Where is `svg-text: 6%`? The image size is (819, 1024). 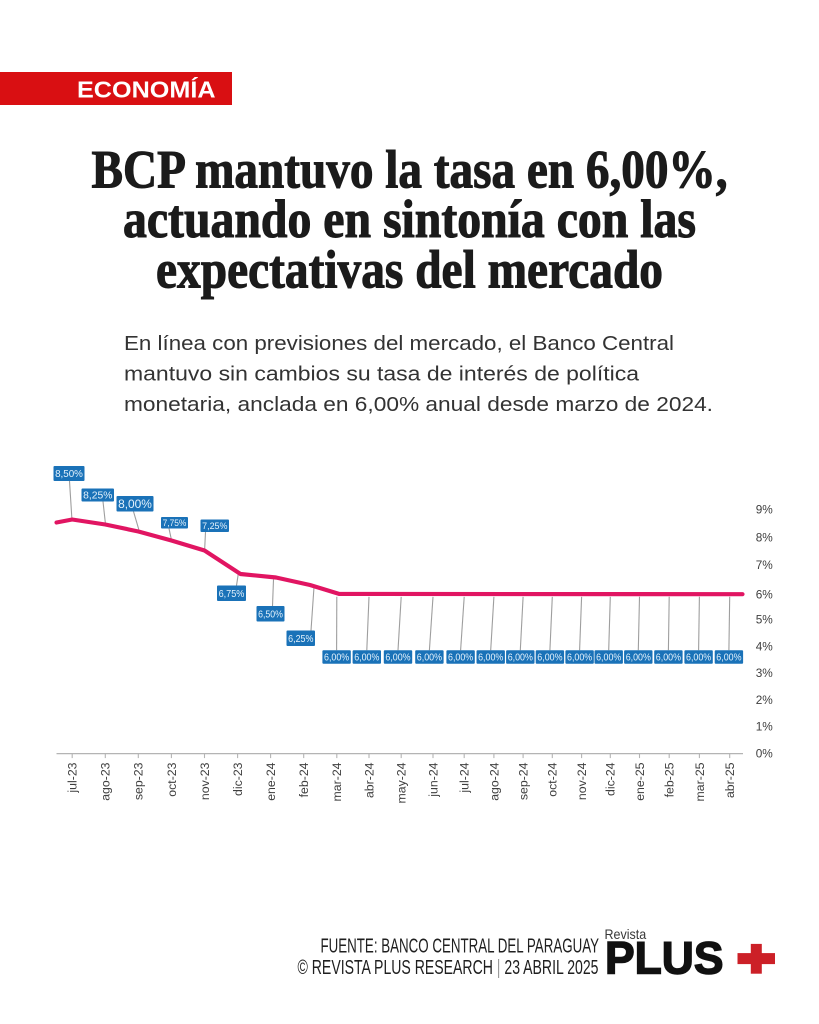 svg-text: 6% is located at coordinates (765, 595).